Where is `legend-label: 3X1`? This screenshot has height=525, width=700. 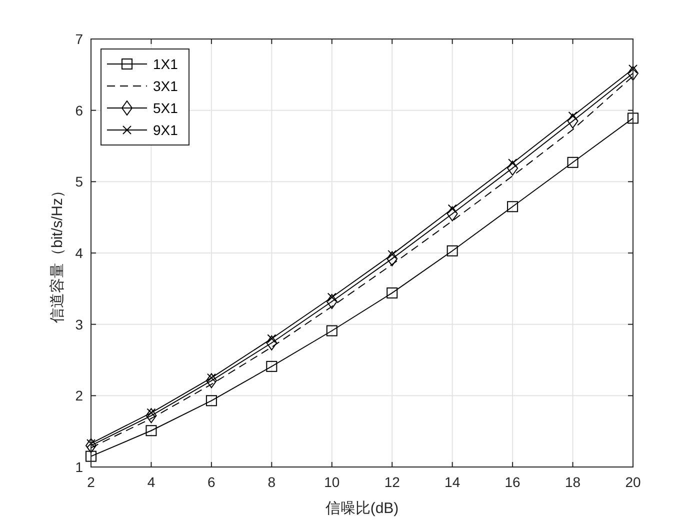 legend-label: 3X1 is located at coordinates (165, 86).